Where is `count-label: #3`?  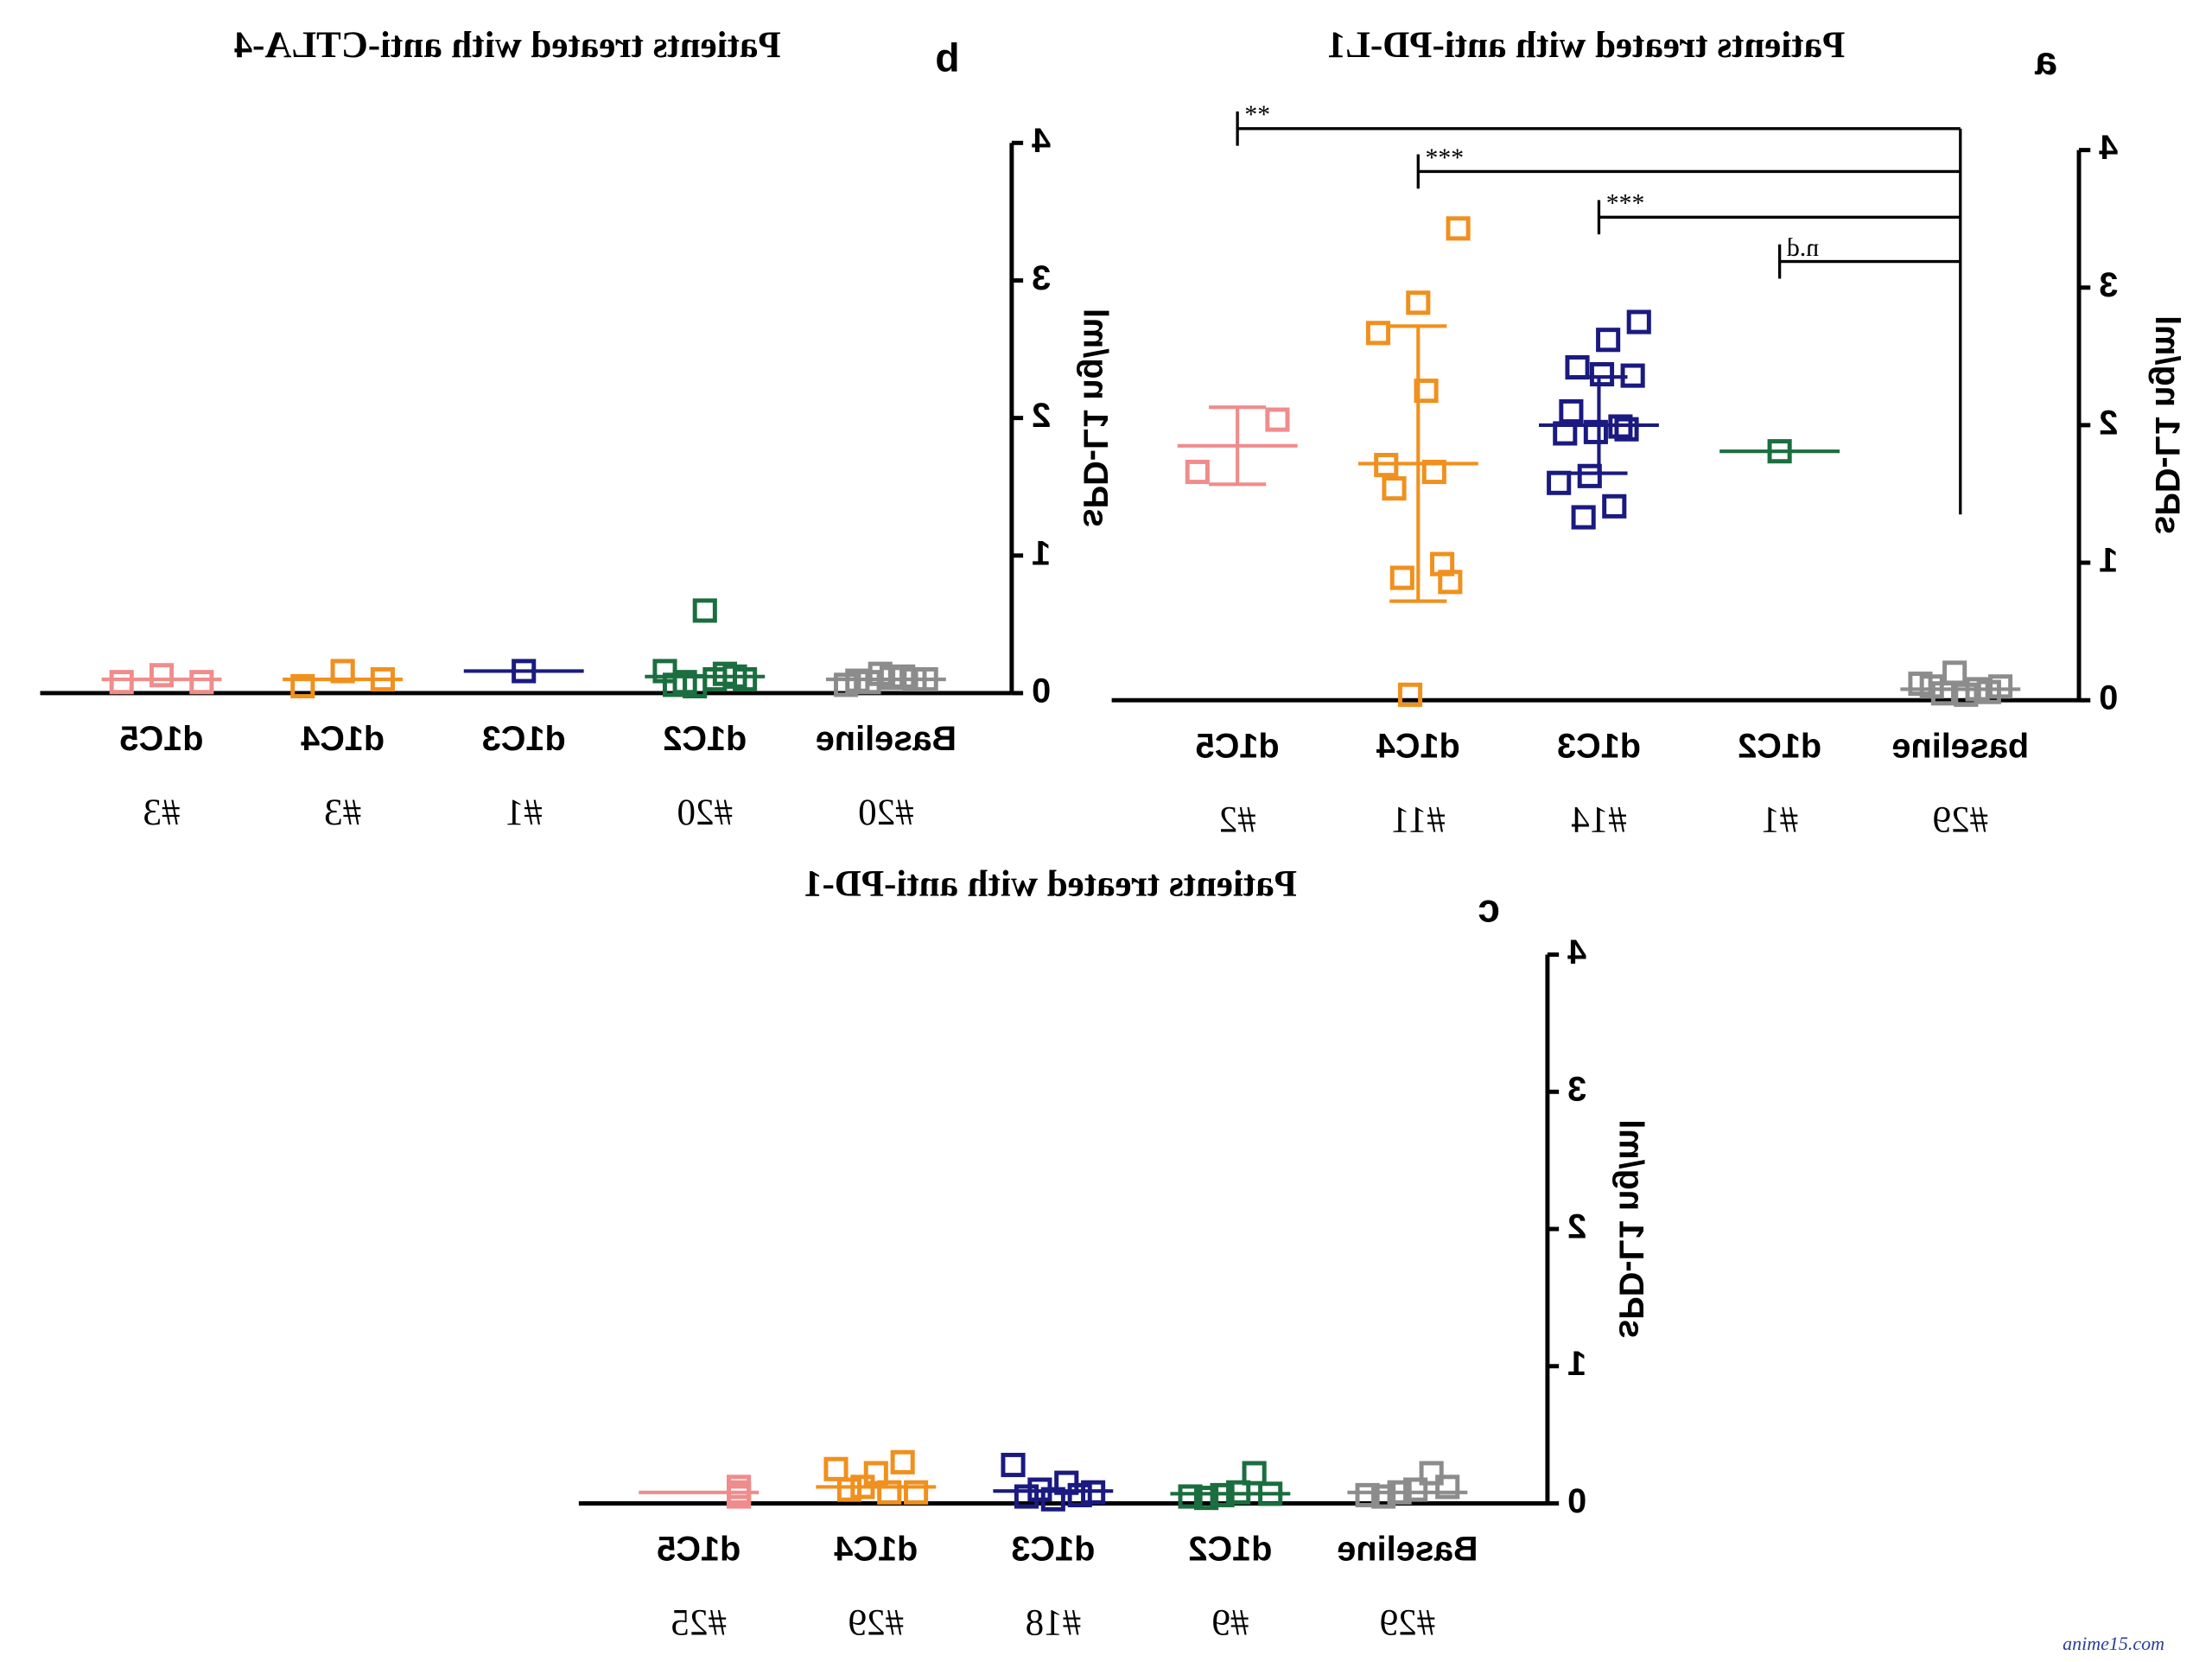 count-label: #3 is located at coordinates (342, 813).